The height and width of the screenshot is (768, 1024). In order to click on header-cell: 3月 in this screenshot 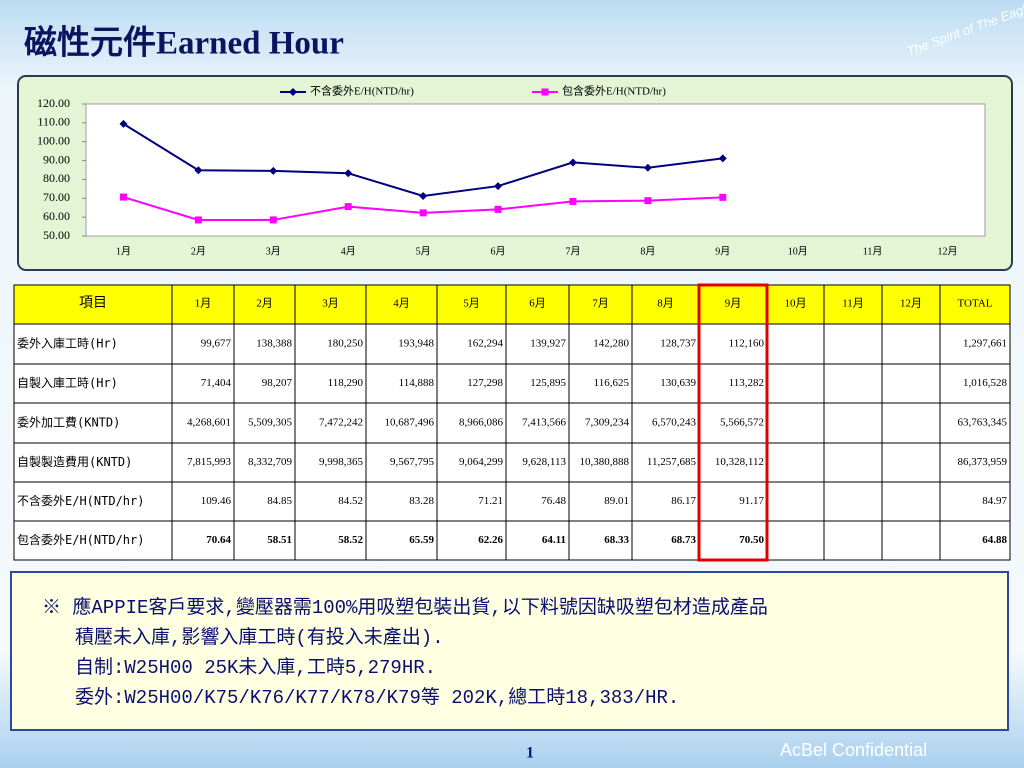, I will do `click(330, 304)`.